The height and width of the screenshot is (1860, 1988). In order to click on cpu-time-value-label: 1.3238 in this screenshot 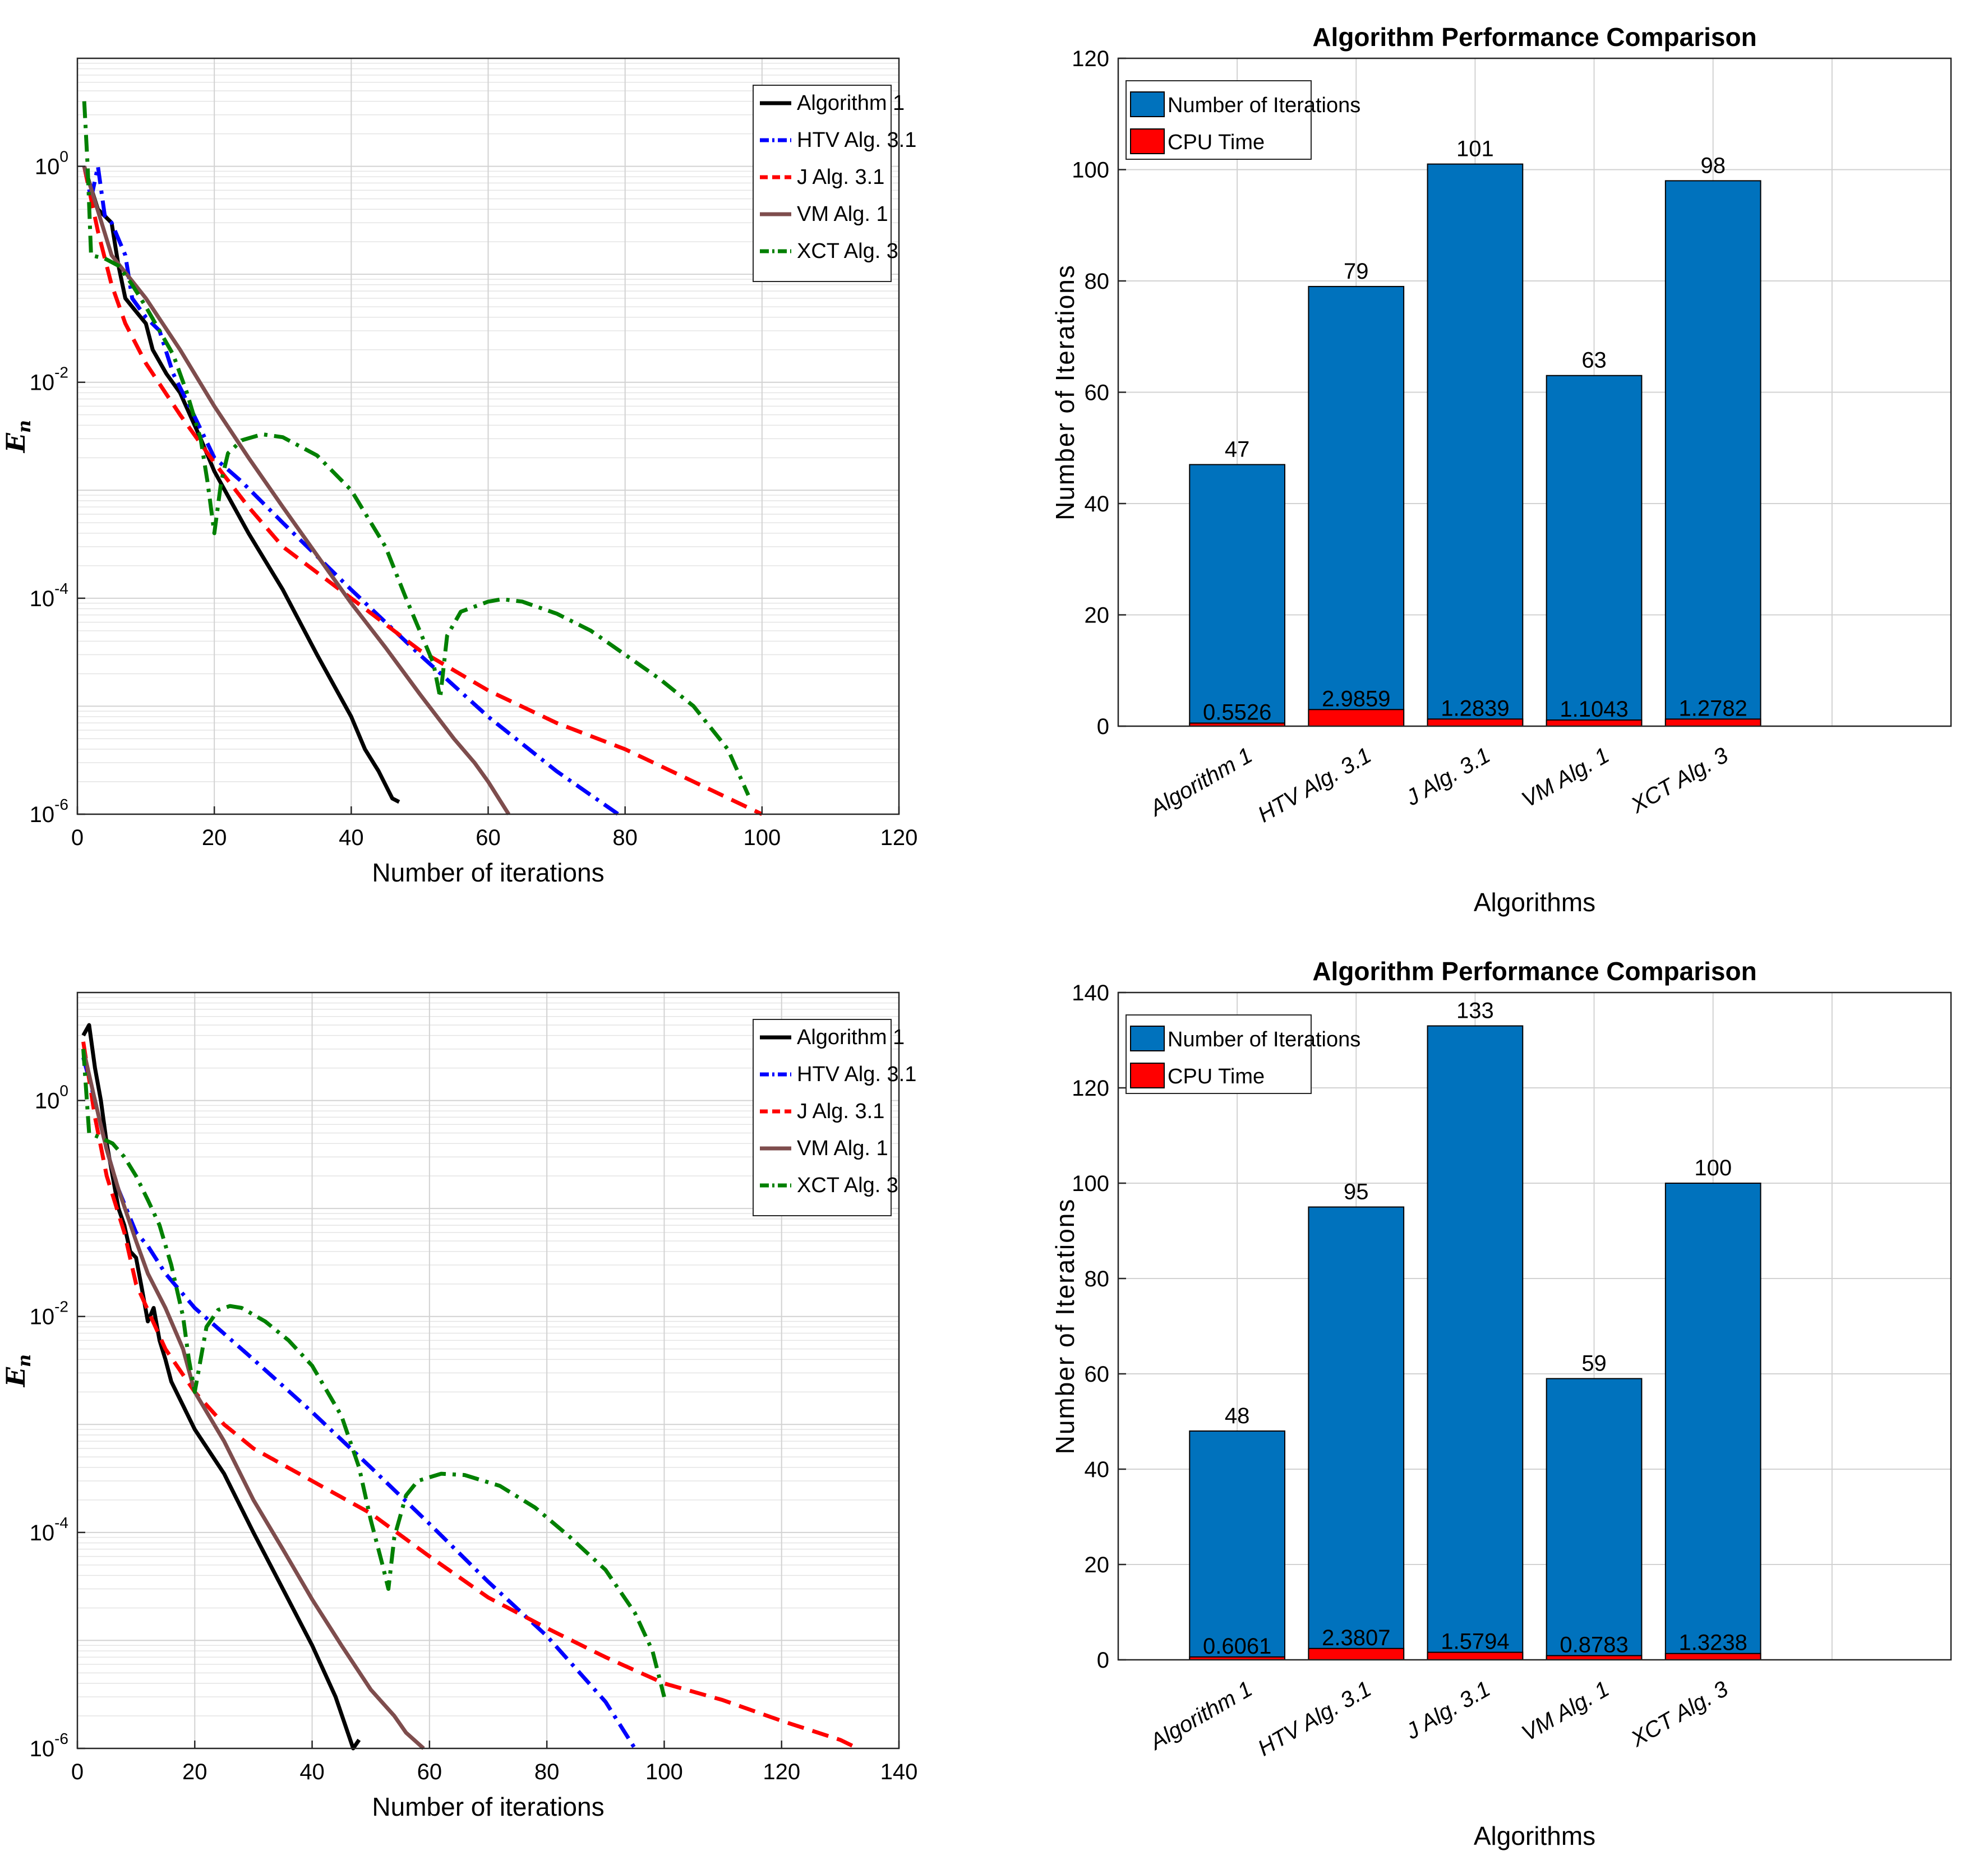, I will do `click(1713, 1643)`.